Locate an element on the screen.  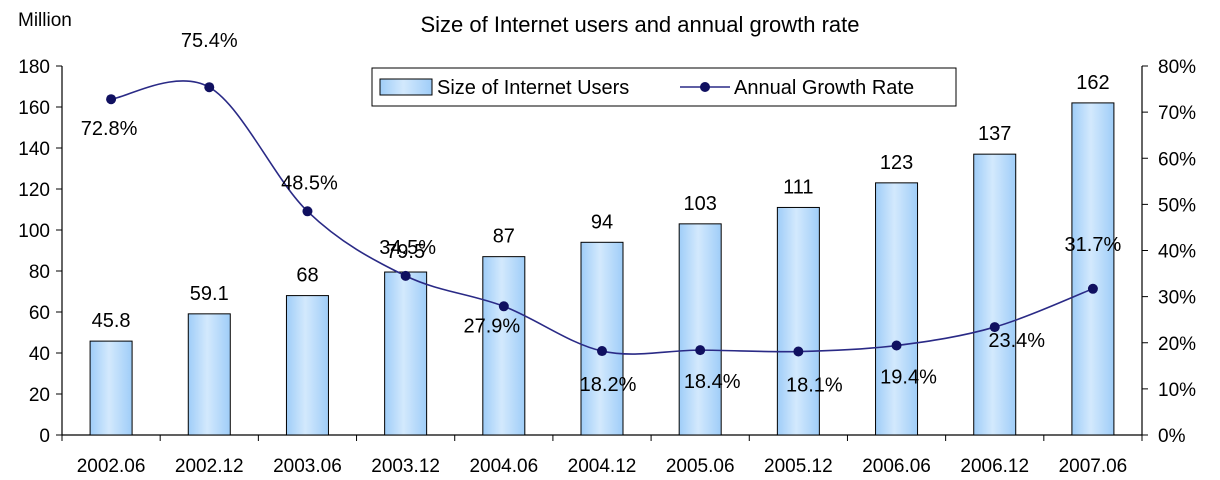
y2-tick-label: 0% is located at coordinates (1172, 436).